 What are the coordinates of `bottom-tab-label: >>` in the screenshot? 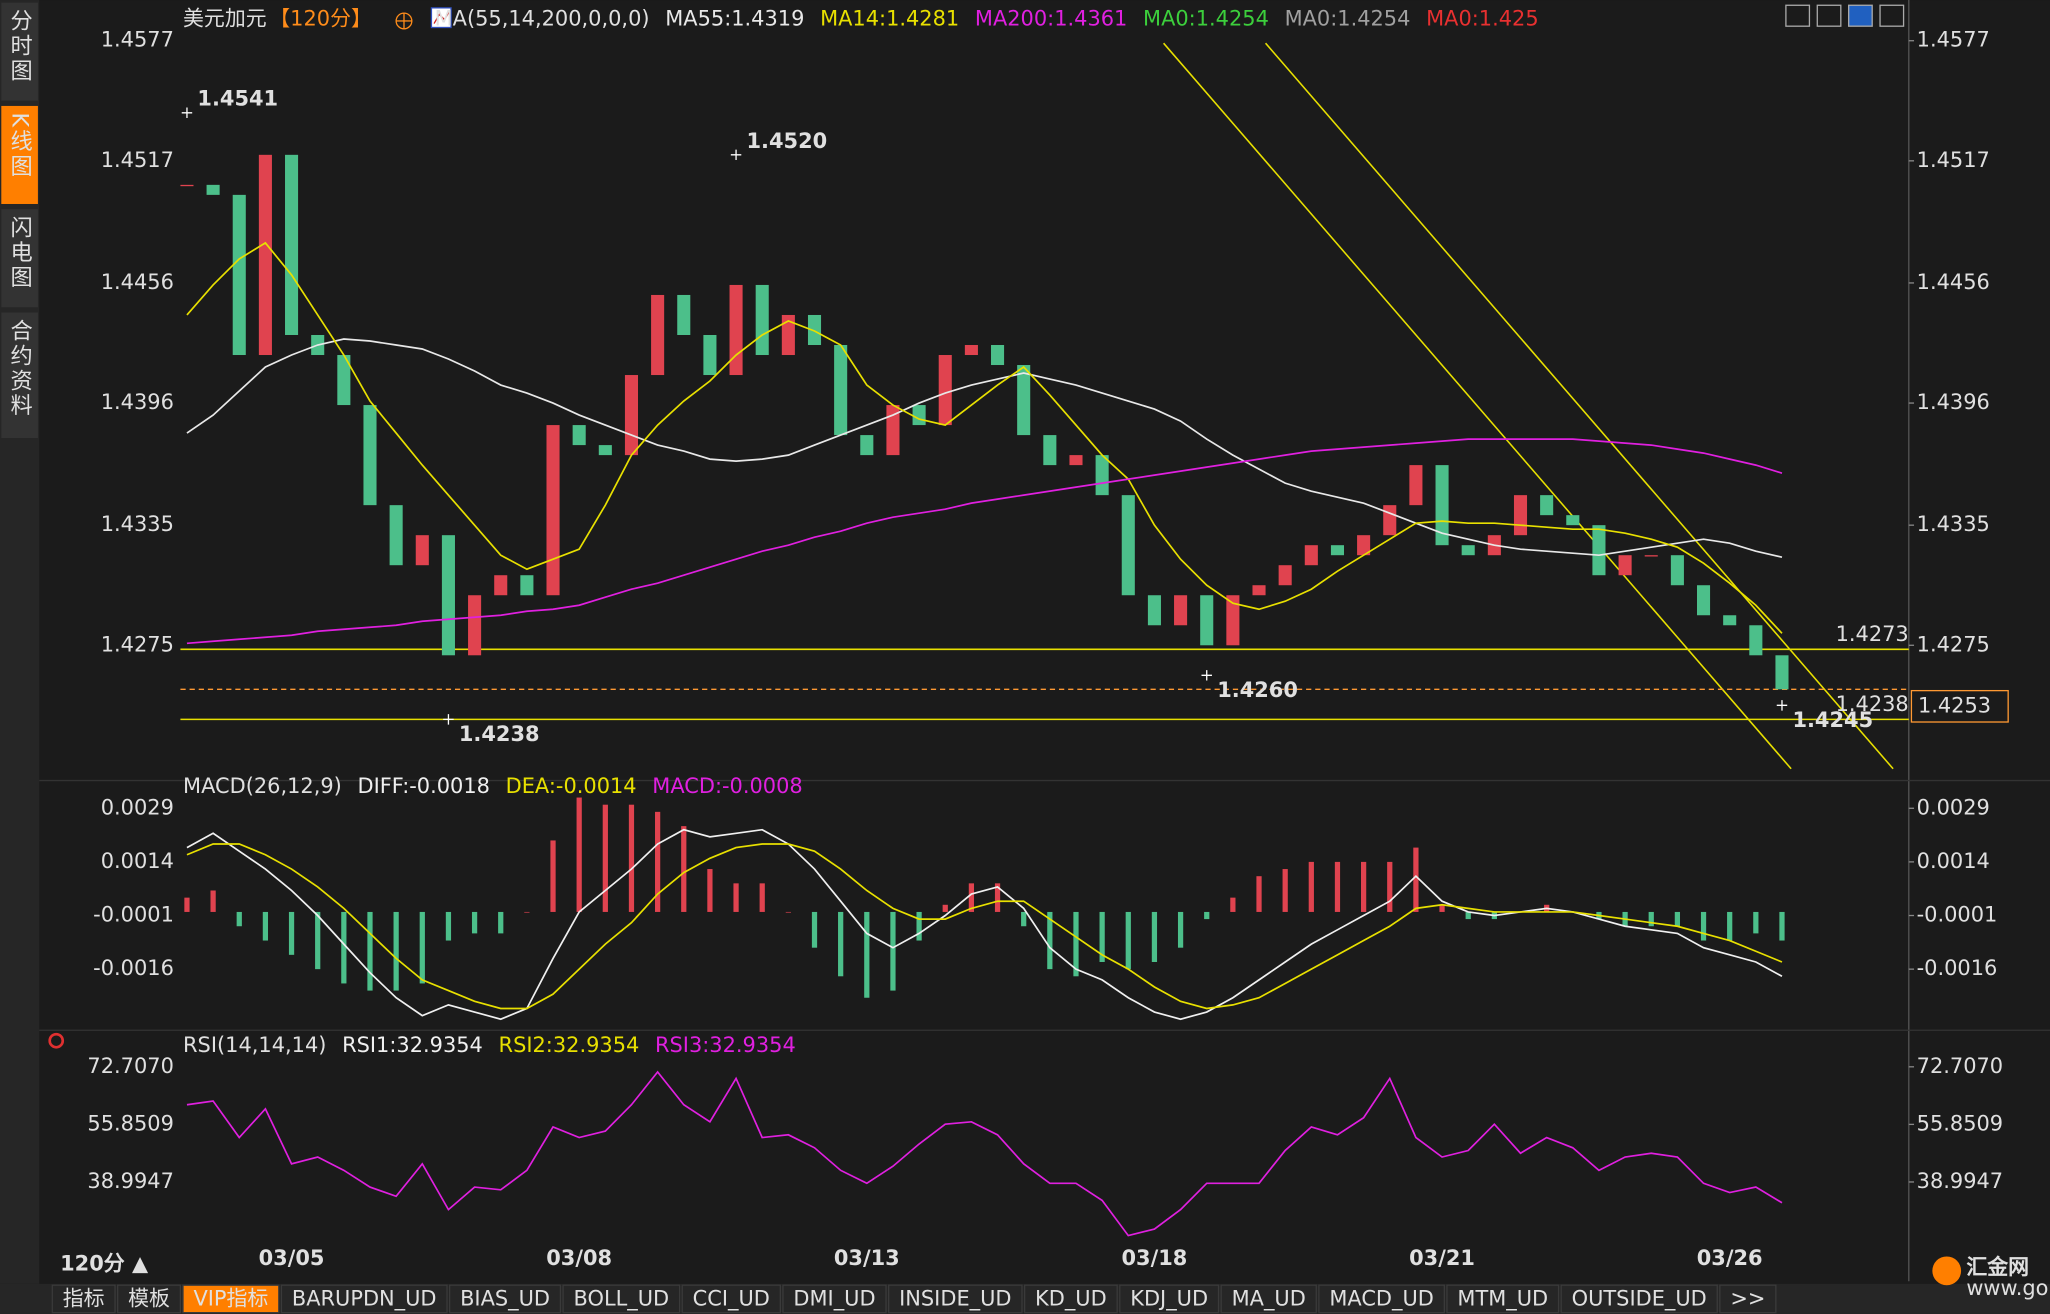 It's located at (1747, 1299).